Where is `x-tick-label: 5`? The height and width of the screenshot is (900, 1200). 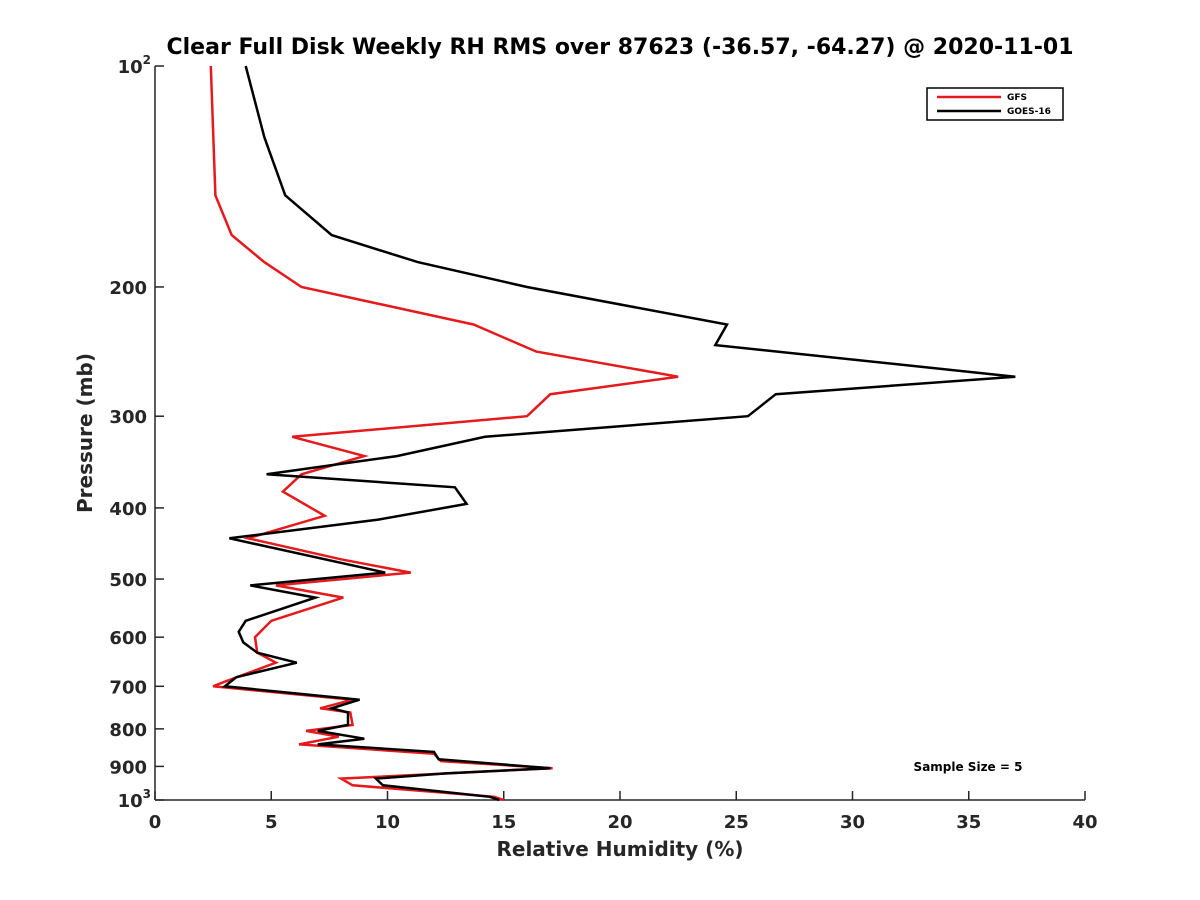 x-tick-label: 5 is located at coordinates (271, 822).